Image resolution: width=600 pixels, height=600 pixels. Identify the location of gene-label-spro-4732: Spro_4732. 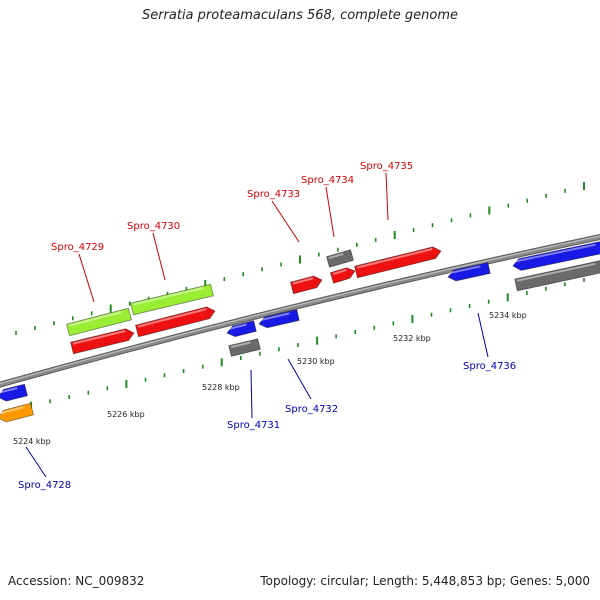
(311, 409).